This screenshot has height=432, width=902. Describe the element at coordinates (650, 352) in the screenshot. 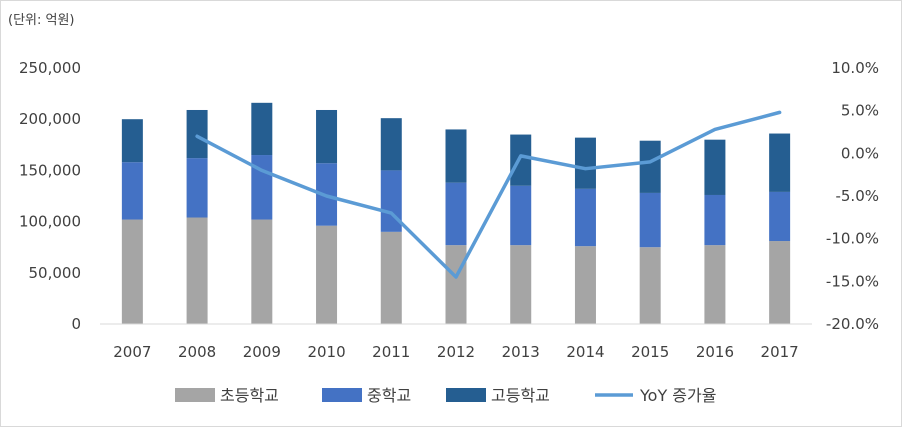

I see `x-tick-label: 2015` at that location.